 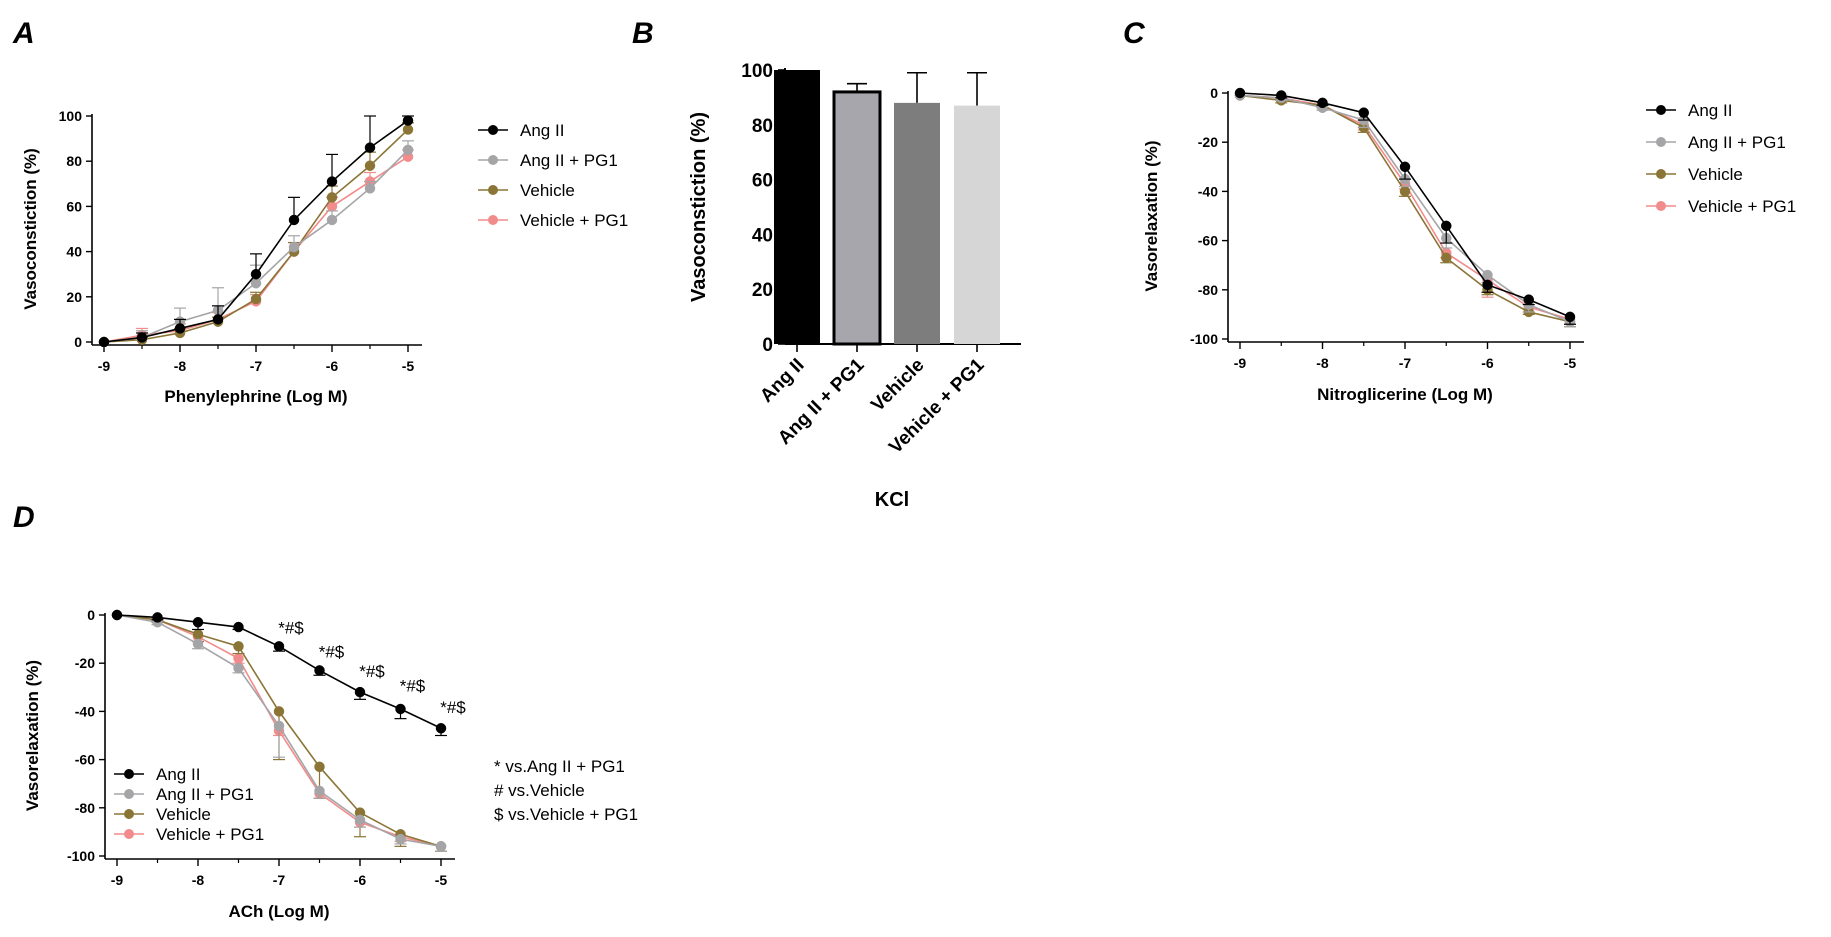 What do you see at coordinates (255, 396) in the screenshot?
I see `x-axis-title: Phenylephrine (Log M)` at bounding box center [255, 396].